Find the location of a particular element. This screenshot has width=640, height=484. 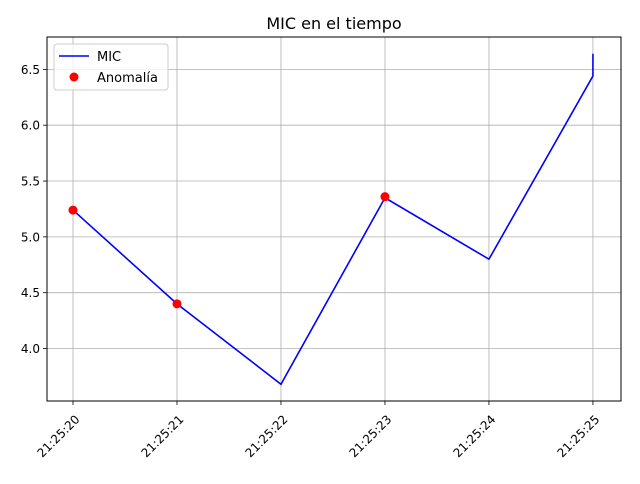

y-tick-label: 4.5 is located at coordinates (30, 293).